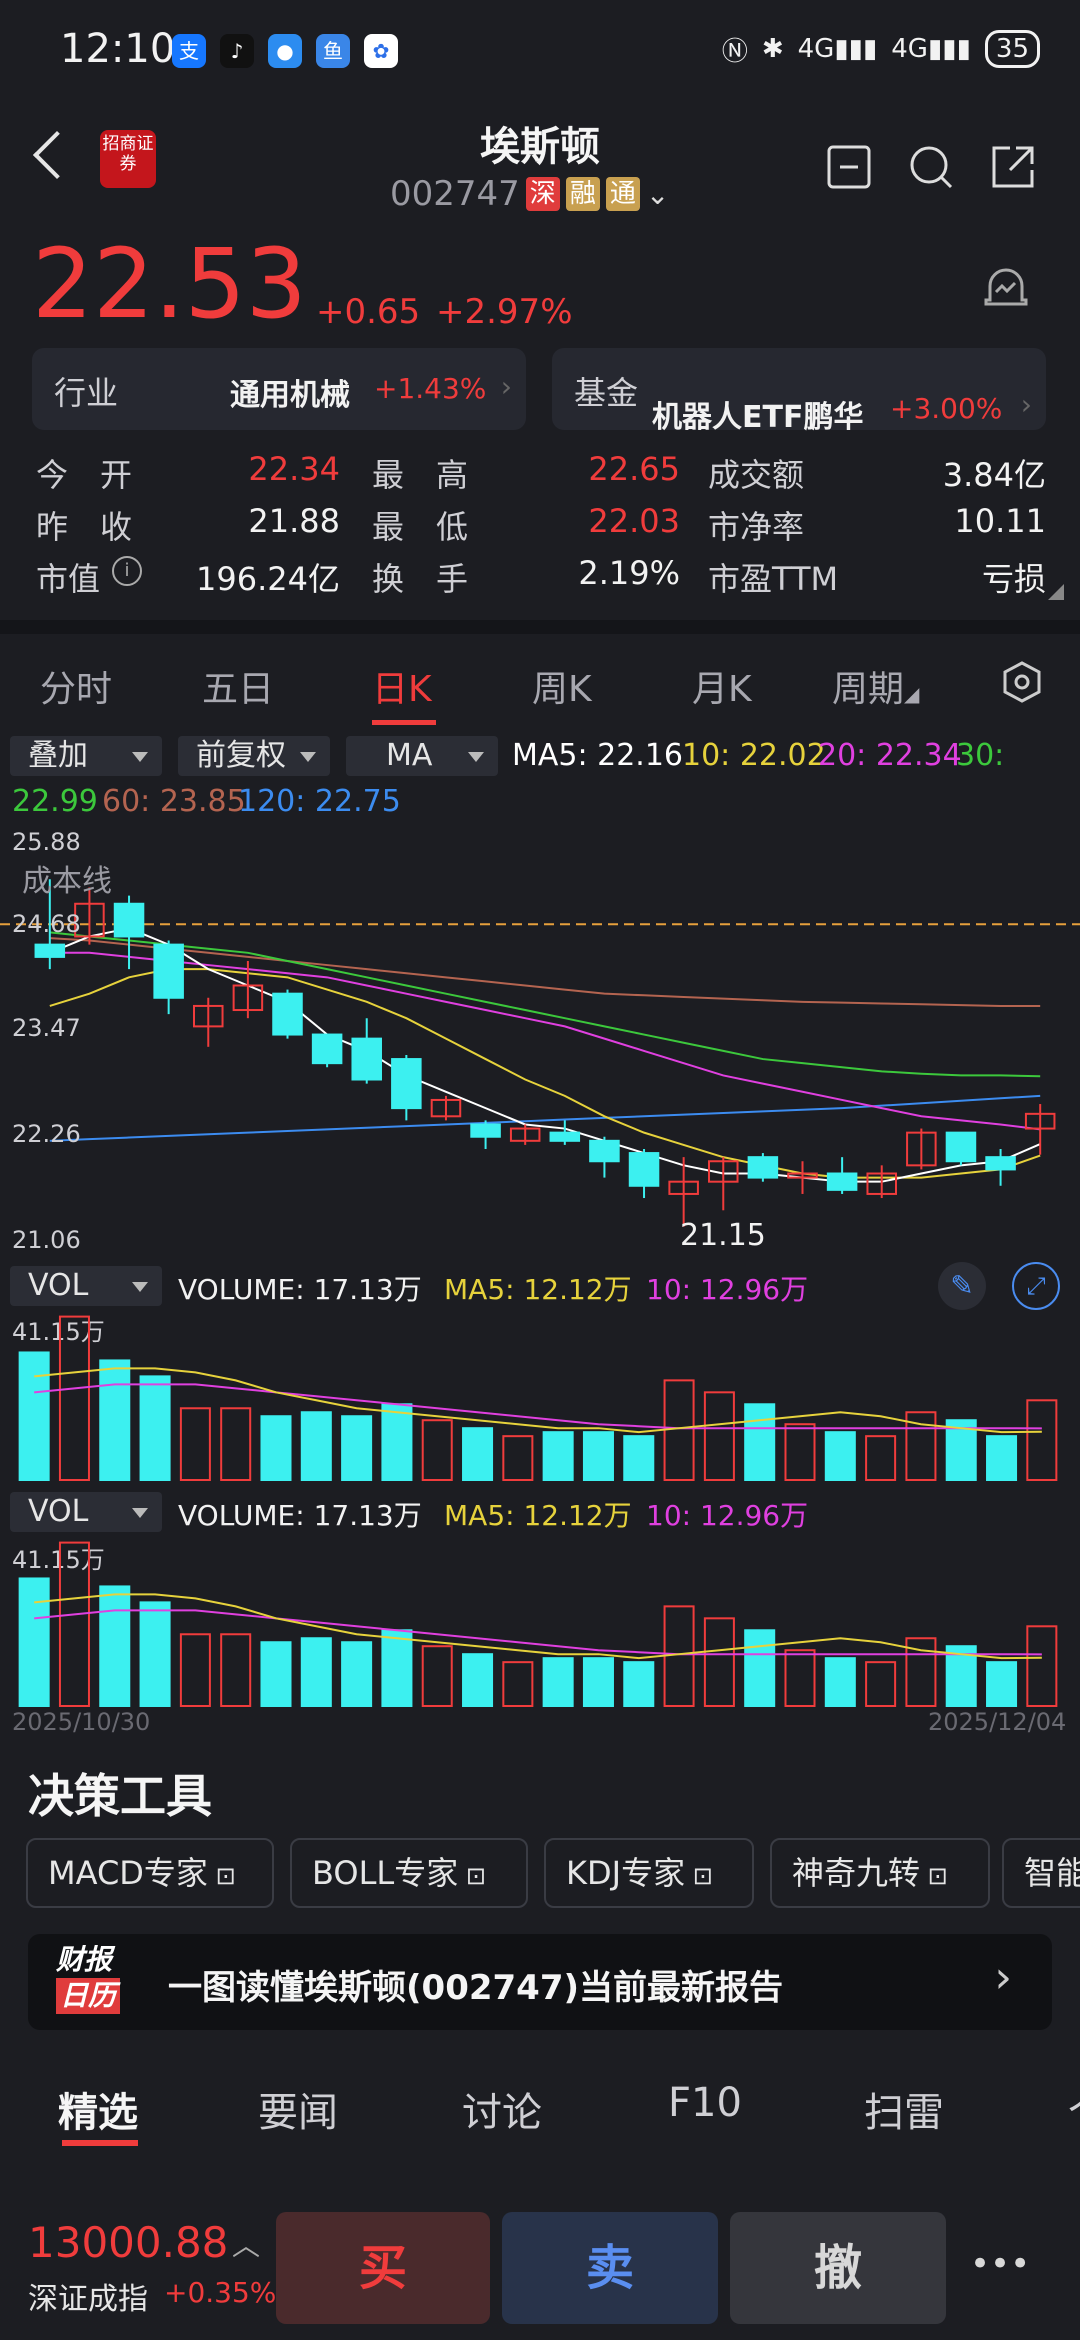 The height and width of the screenshot is (2340, 1080). I want to click on info-icon: i, so click(127, 571).